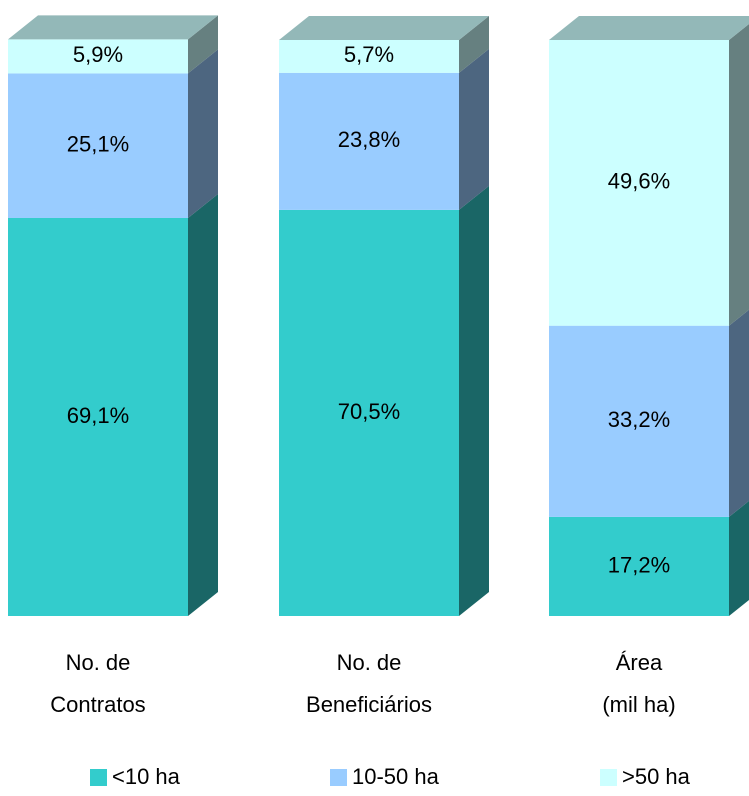 This screenshot has height=796, width=749. I want to click on data-label: 17,2%, so click(639, 564).